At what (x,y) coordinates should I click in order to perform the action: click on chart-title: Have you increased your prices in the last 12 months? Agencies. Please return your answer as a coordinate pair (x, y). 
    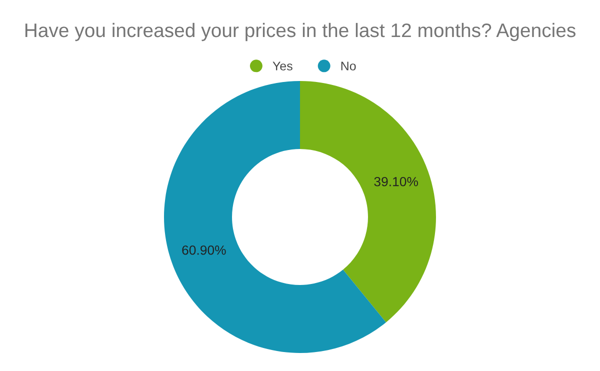
    Looking at the image, I should click on (300, 32).